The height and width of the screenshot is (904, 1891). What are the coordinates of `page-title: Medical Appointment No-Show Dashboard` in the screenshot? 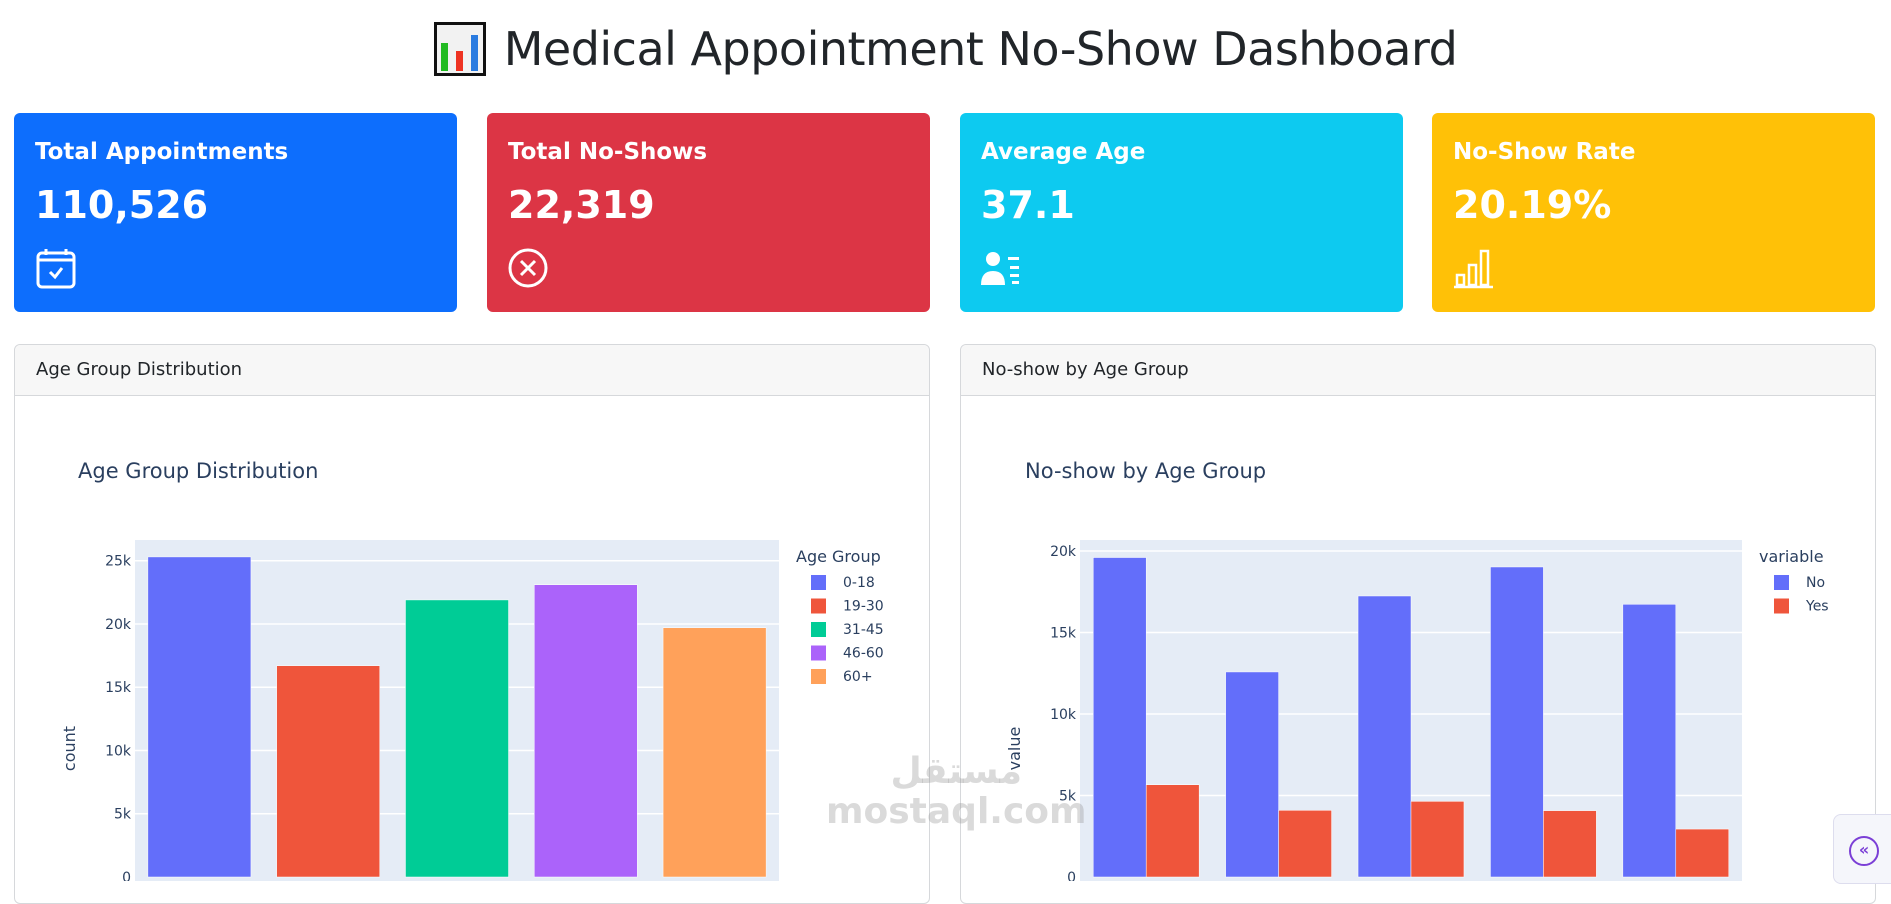 It's located at (980, 49).